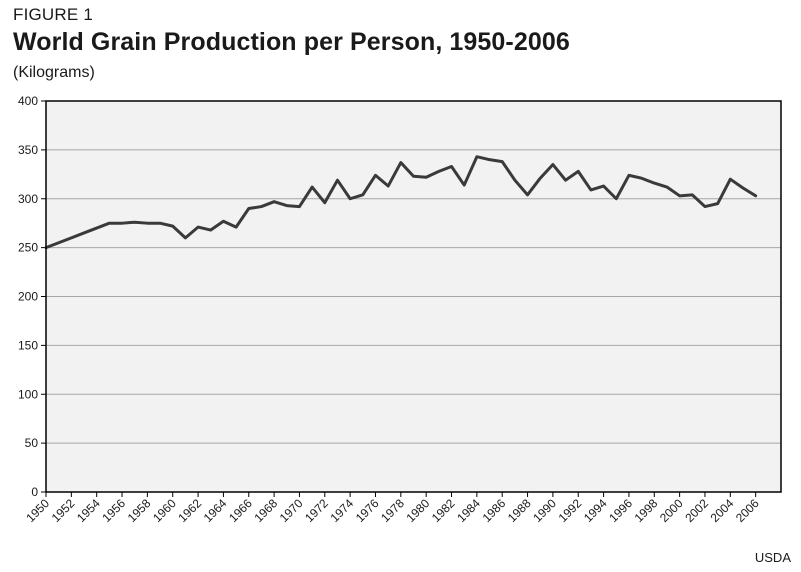 This screenshot has height=572, width=801. What do you see at coordinates (570, 510) in the screenshot?
I see `x-tick-label: 1992` at bounding box center [570, 510].